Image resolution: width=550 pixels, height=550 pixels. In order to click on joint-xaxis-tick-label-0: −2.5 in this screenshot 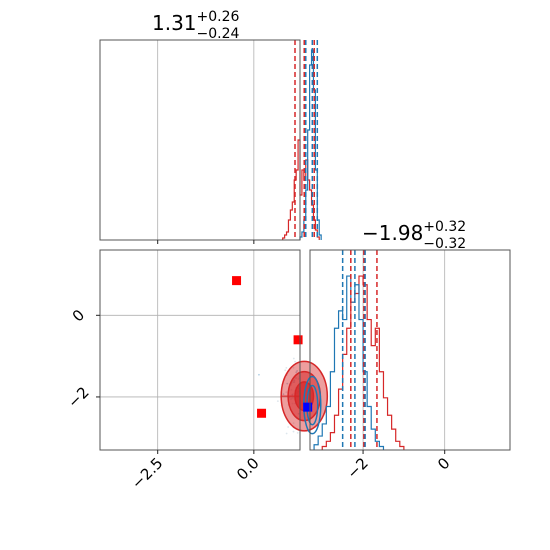, I will do `click(147, 473)`.